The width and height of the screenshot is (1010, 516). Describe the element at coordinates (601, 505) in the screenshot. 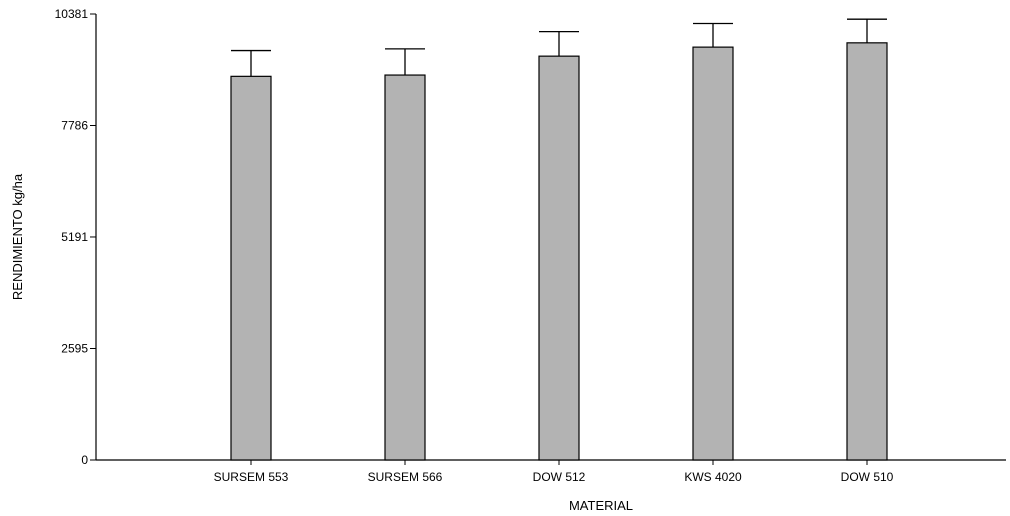

I see `x-axis-title: MATERIAL` at that location.